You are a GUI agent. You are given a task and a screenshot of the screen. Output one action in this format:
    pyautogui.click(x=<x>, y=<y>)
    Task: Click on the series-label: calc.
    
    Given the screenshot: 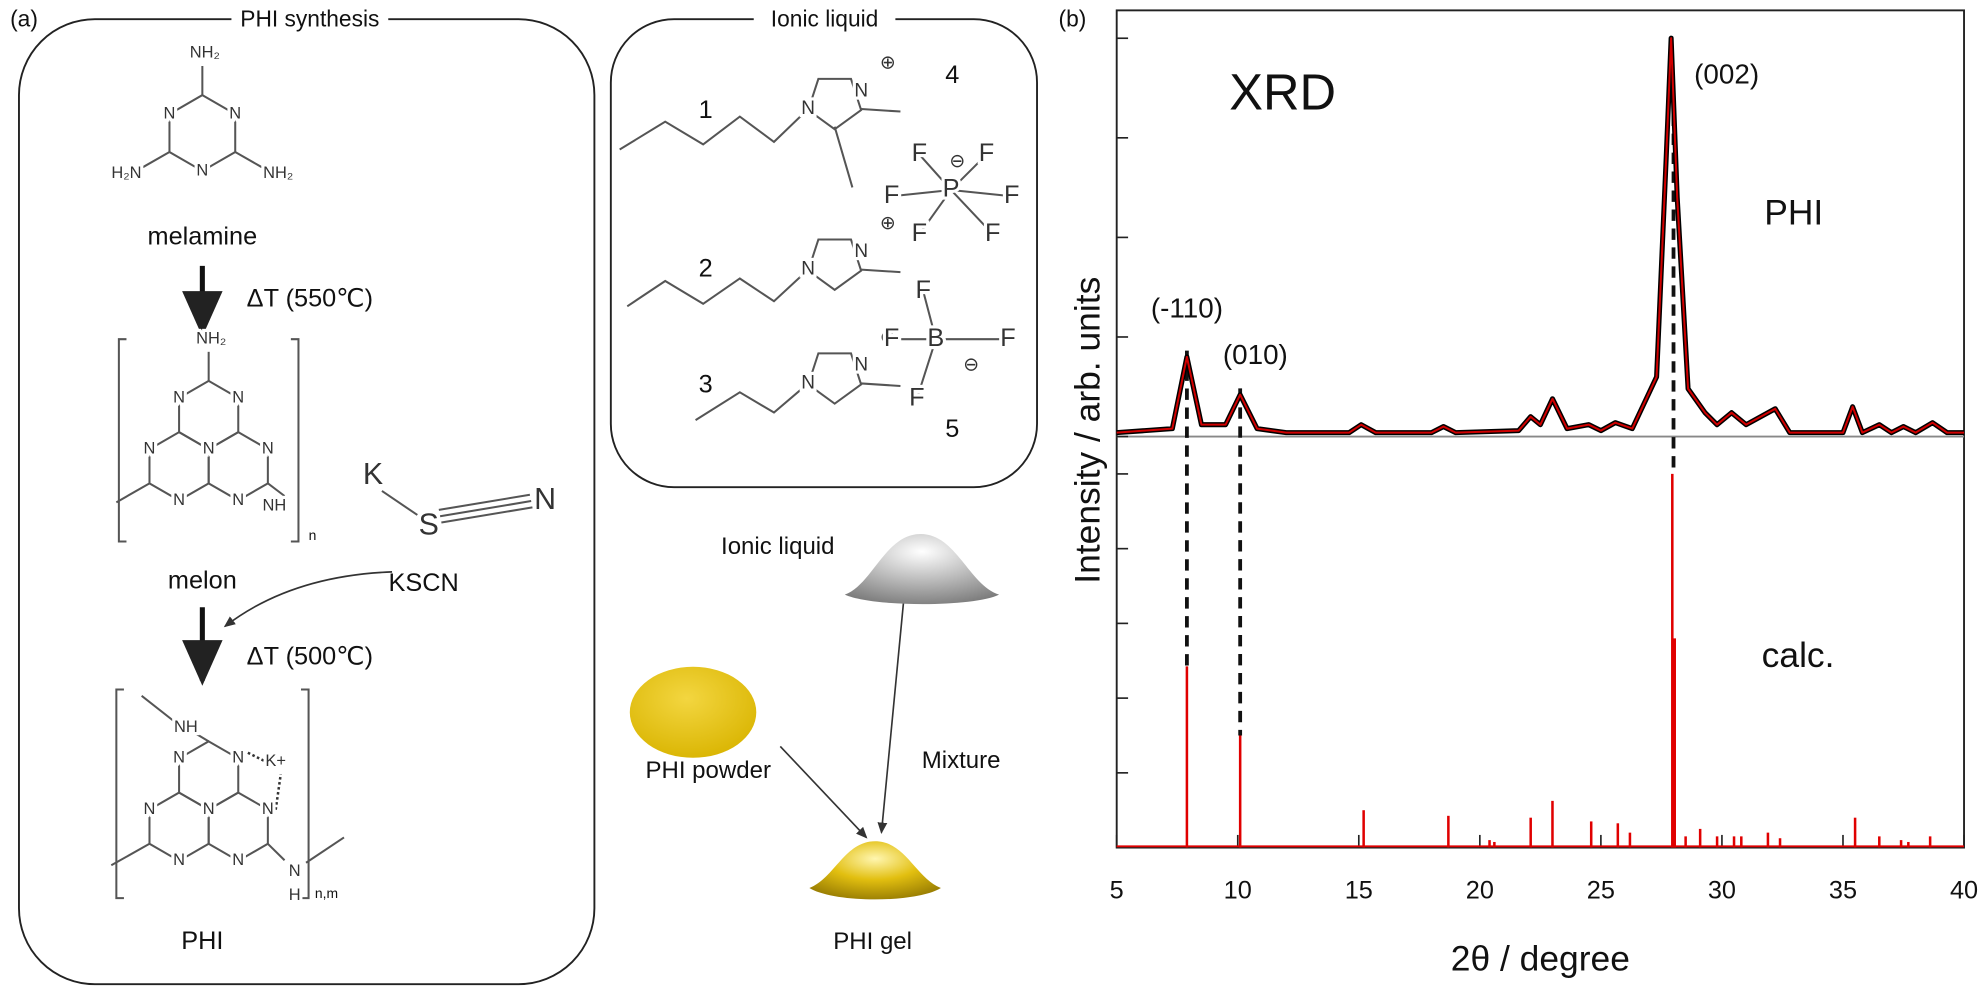 What is the action you would take?
    pyautogui.click(x=1798, y=655)
    